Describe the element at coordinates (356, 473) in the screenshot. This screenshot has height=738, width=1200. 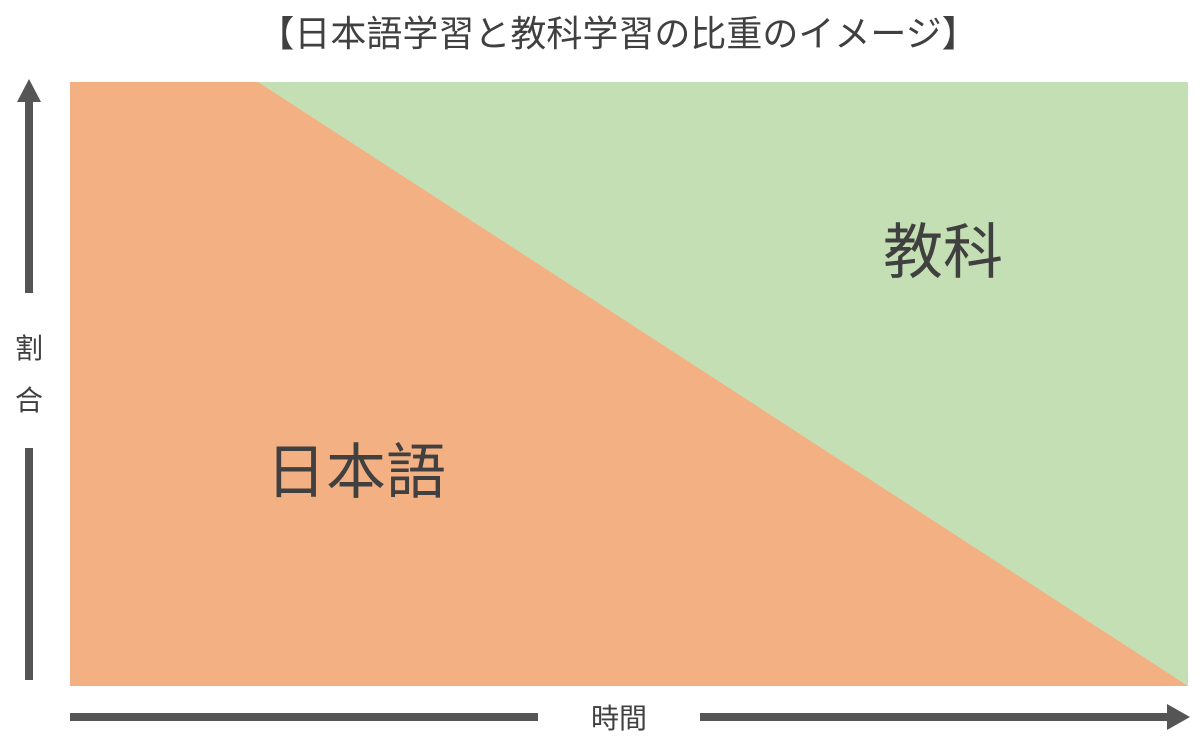
I see `japanese-label: 日本語` at that location.